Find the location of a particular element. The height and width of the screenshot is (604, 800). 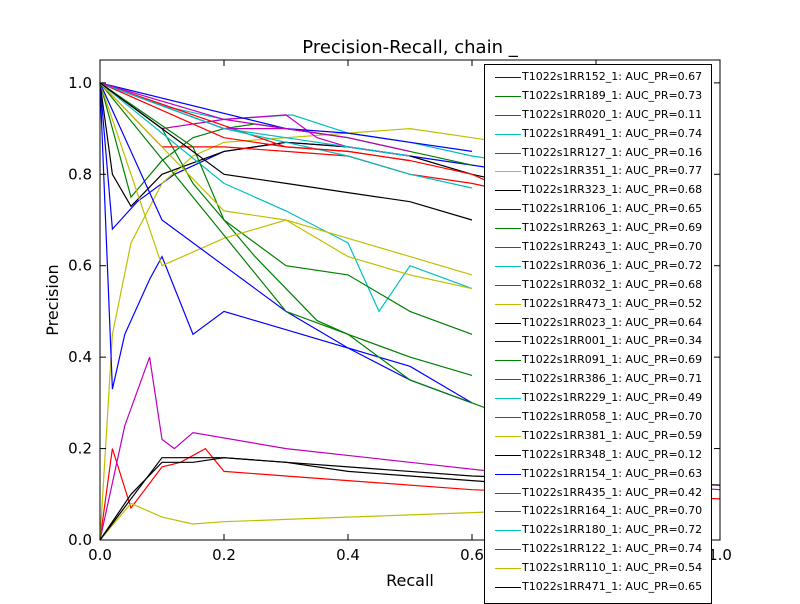

legend-item: T1022s1RR058_1: AUC_PR=0.70 is located at coordinates (598, 417).